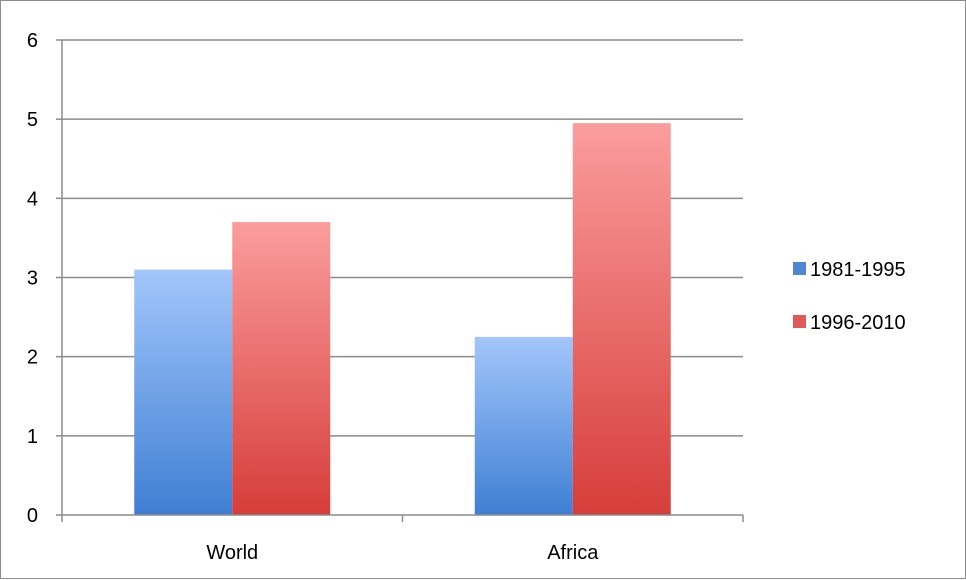 The height and width of the screenshot is (580, 966). What do you see at coordinates (849, 296) in the screenshot?
I see `legend: 1981-1995 1996-2010` at bounding box center [849, 296].